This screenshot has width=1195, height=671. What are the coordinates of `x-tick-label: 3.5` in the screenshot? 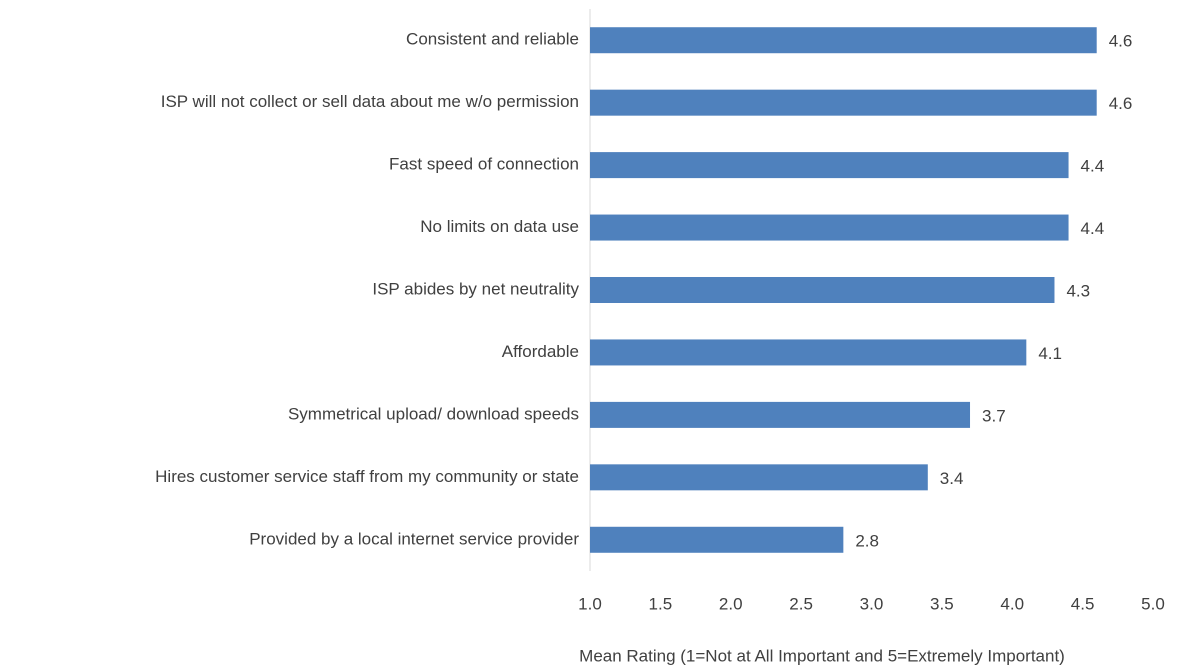 It's located at (942, 603).